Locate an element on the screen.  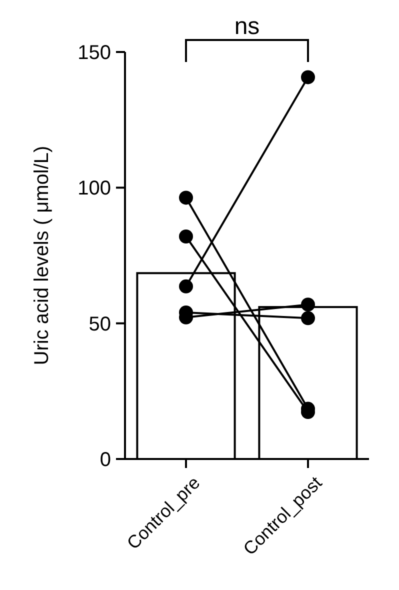
text: ns is located at coordinates (247, 26).